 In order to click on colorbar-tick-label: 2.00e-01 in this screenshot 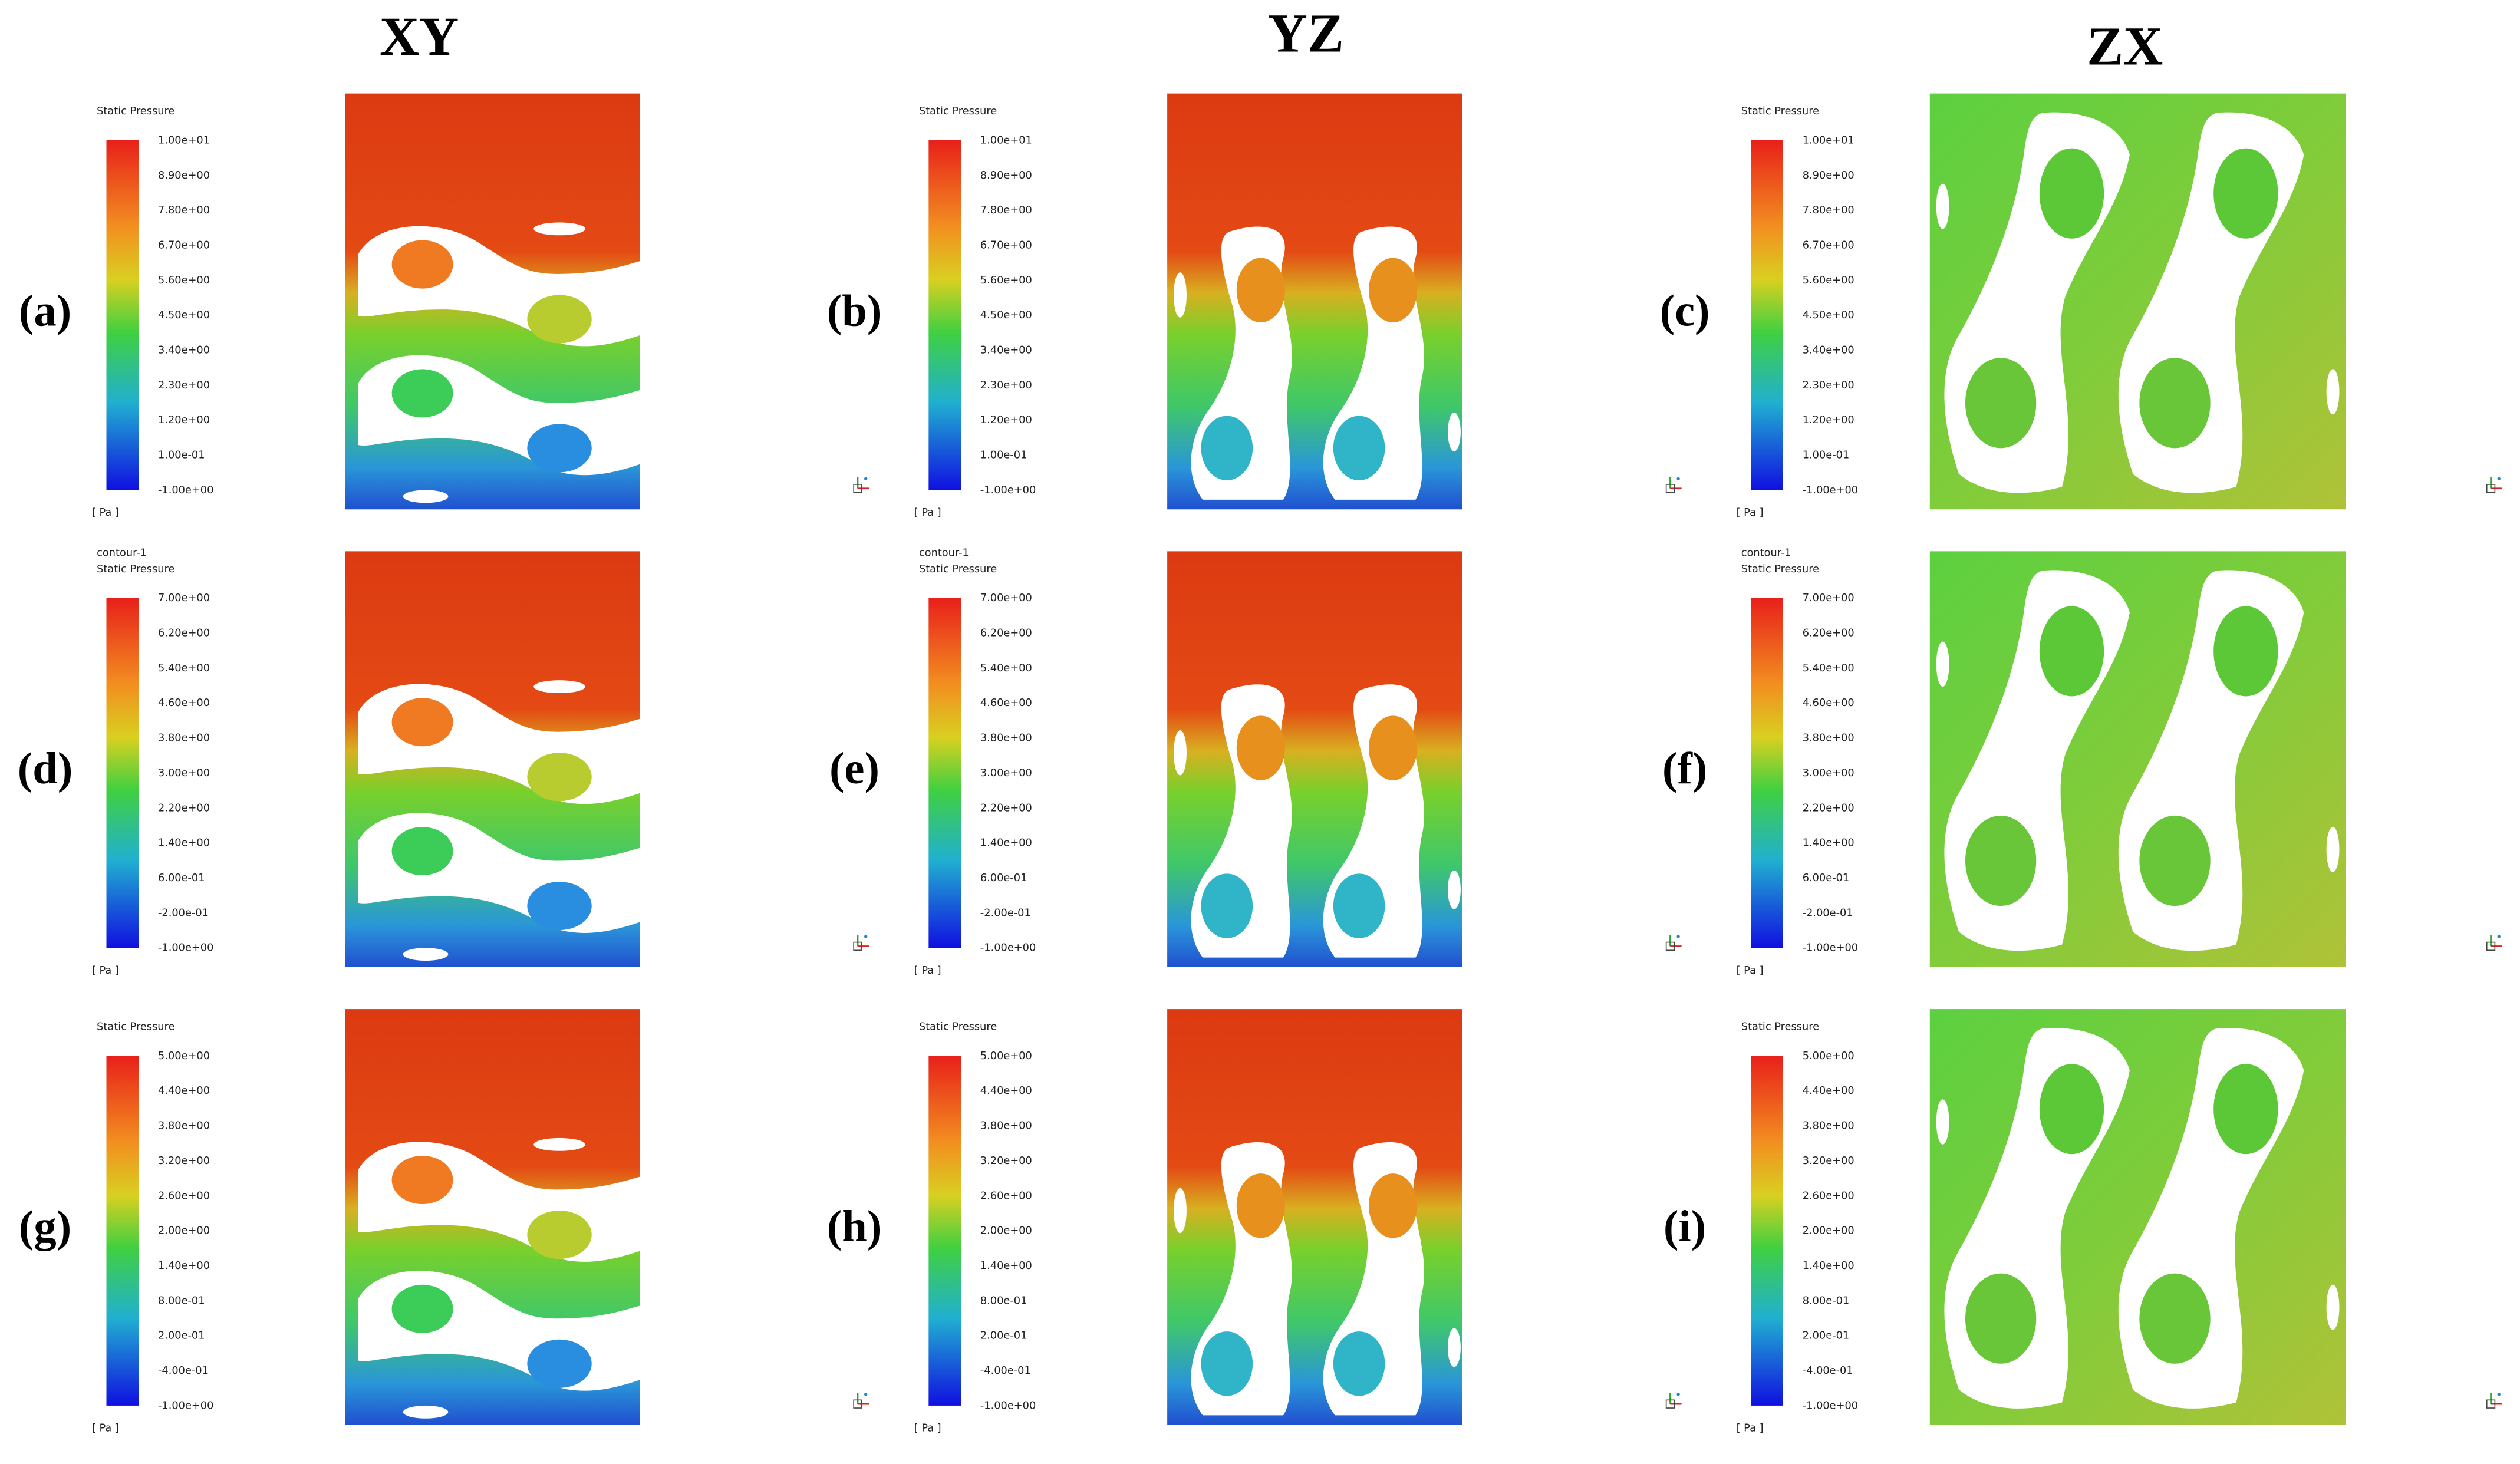, I will do `click(1826, 1336)`.